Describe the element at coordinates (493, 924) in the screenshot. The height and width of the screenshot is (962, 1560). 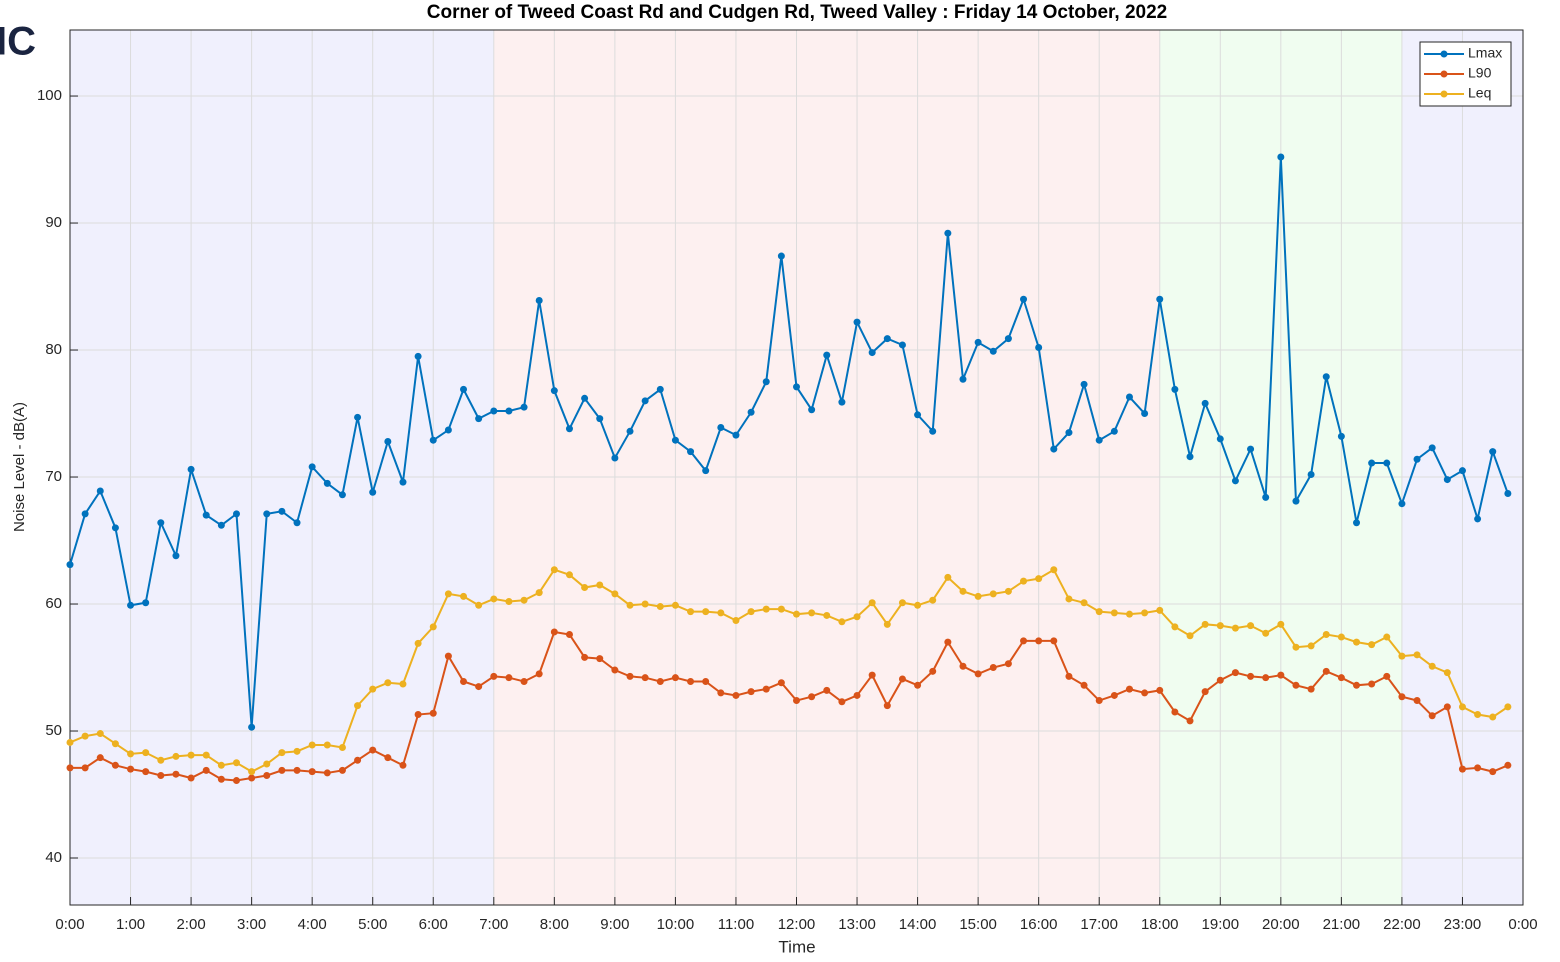
I see `x-tick-label: 7:00` at that location.